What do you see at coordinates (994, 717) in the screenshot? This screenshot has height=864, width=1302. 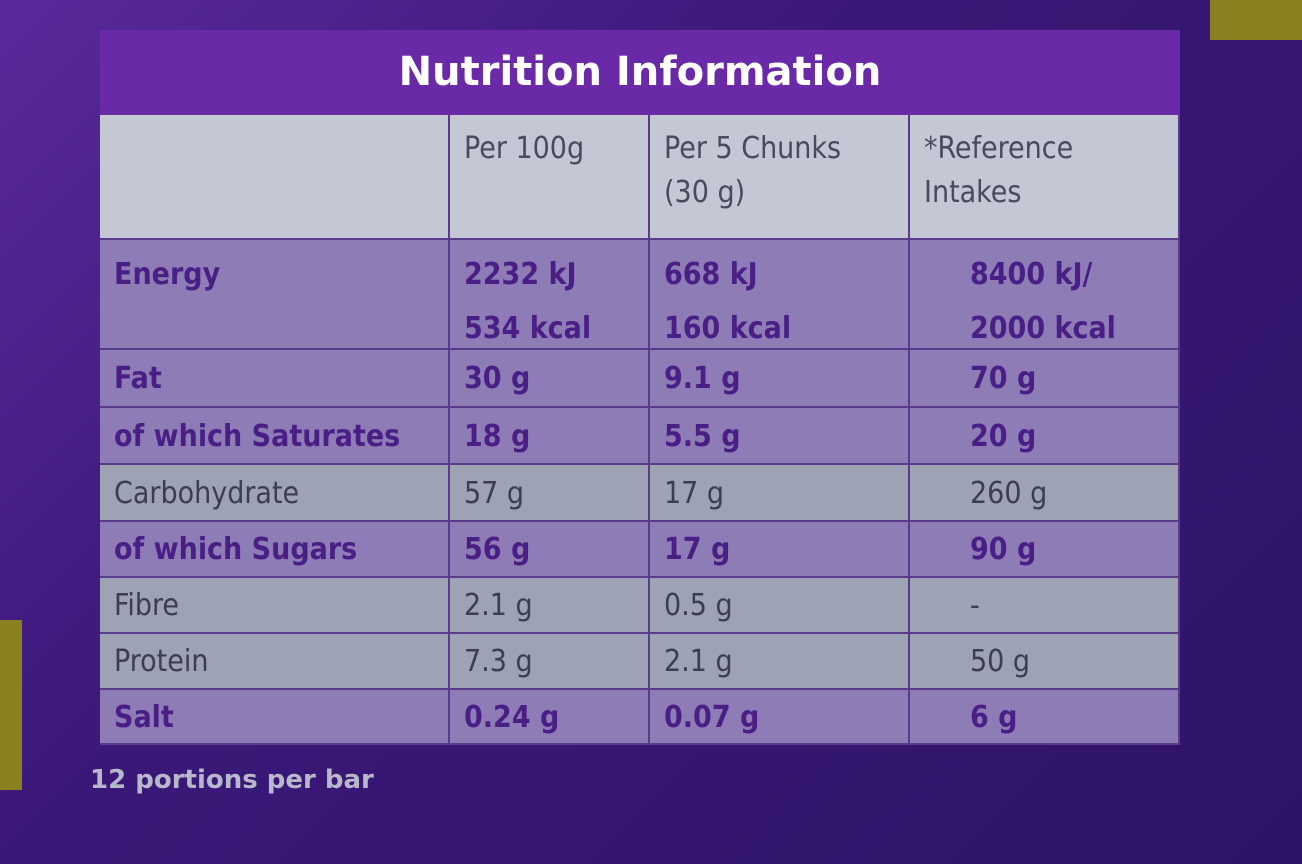 I see `cell-text: 6 g` at bounding box center [994, 717].